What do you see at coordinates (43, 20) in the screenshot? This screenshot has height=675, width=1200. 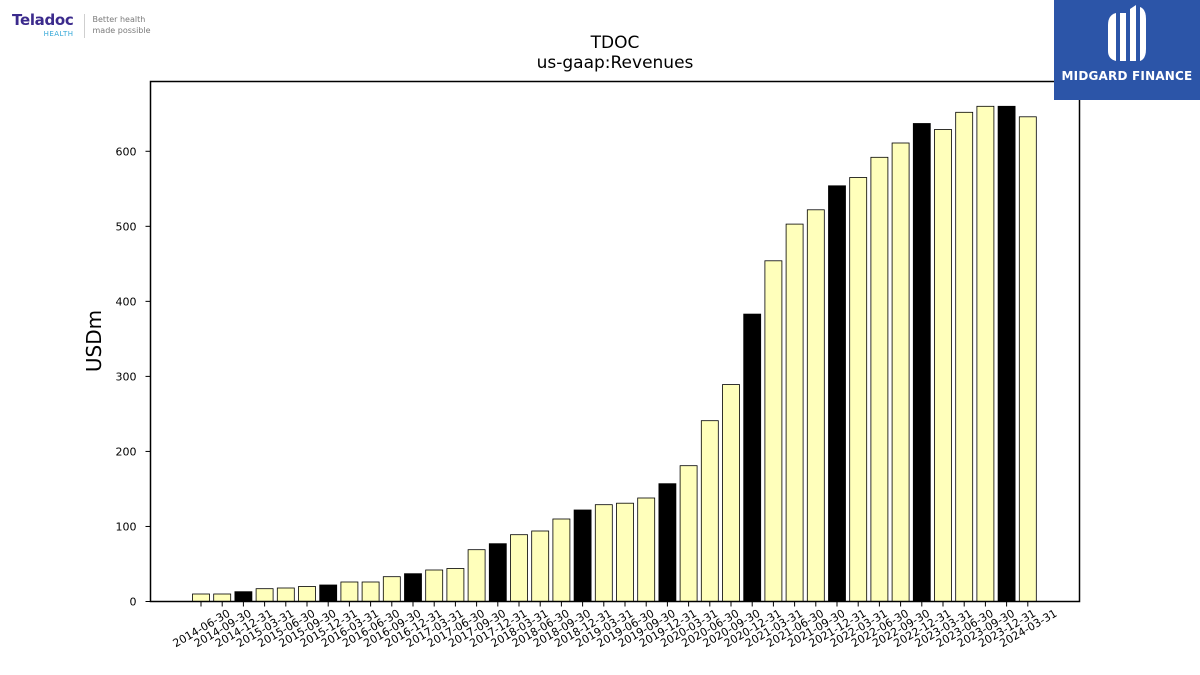 I see `teladoc-brand-name: Teladoc` at bounding box center [43, 20].